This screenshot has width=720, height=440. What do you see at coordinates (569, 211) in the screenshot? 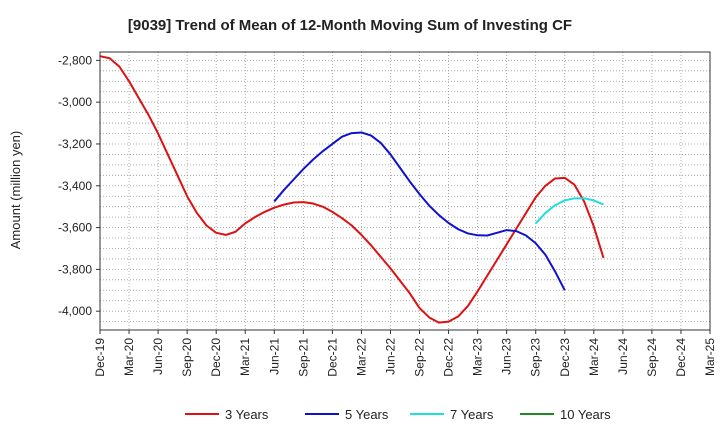
I see `series-line-7-years` at bounding box center [569, 211].